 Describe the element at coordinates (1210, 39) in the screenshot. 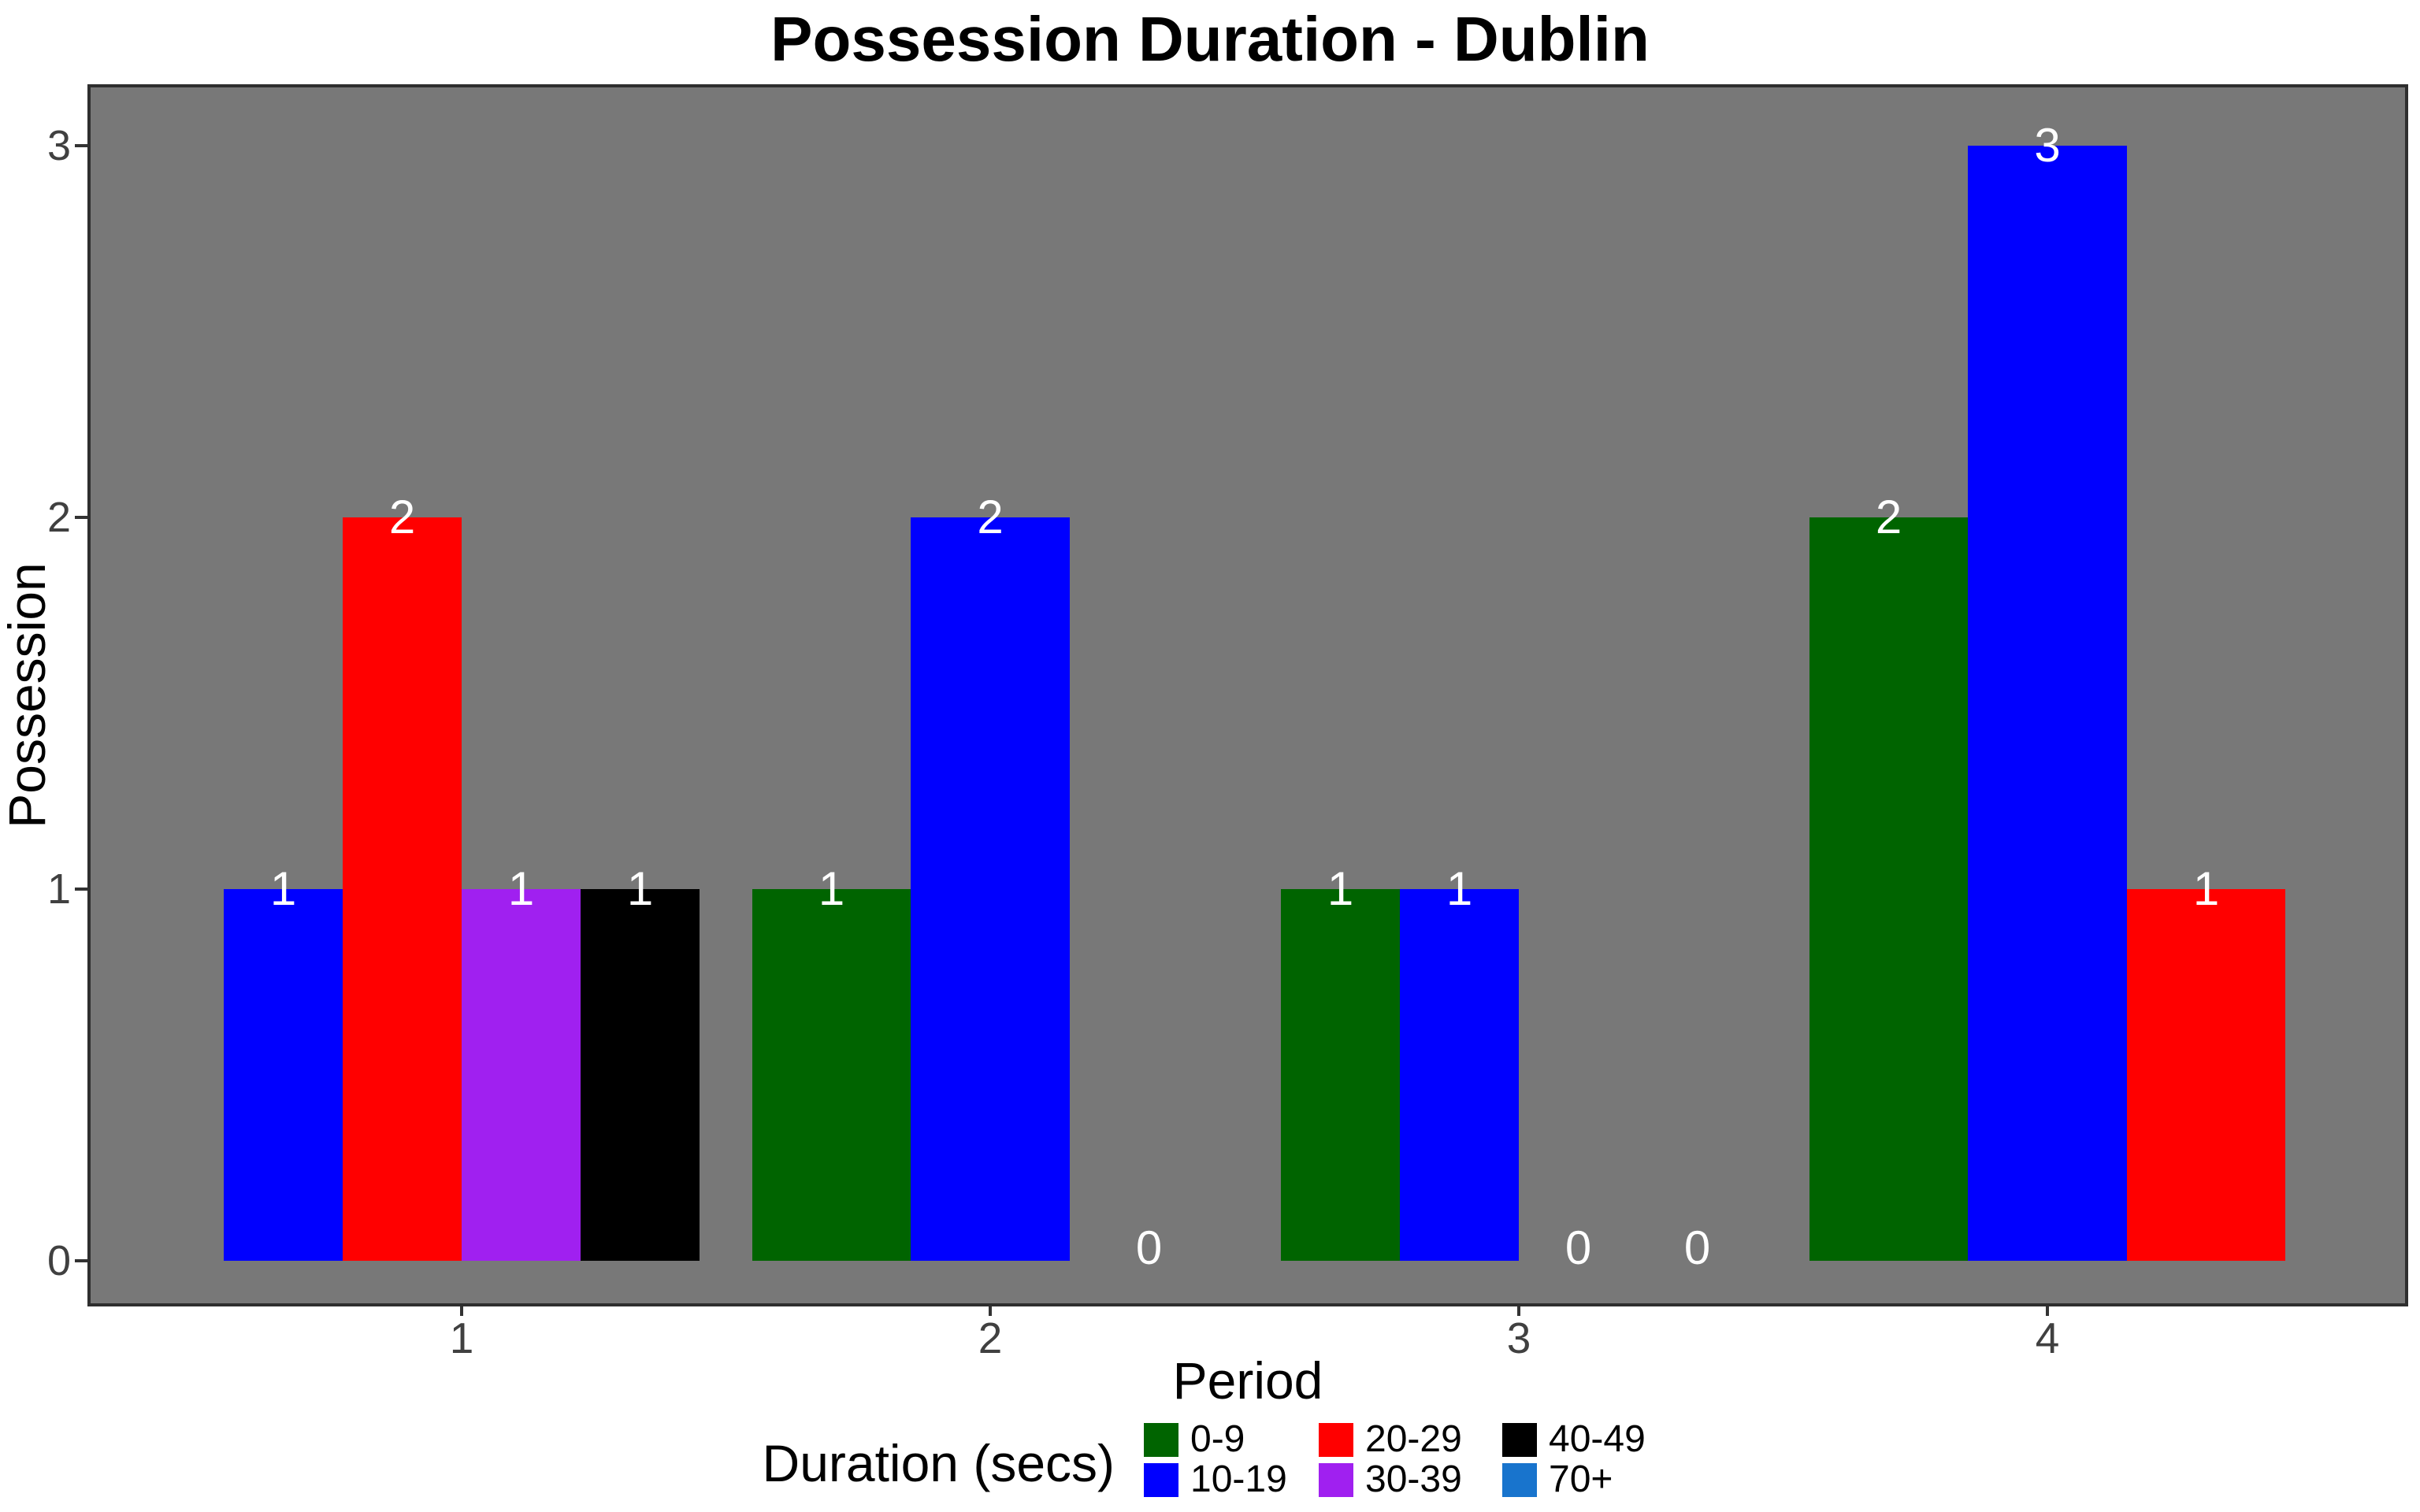

I see `chart-title: Possession Duration - Dublin` at that location.